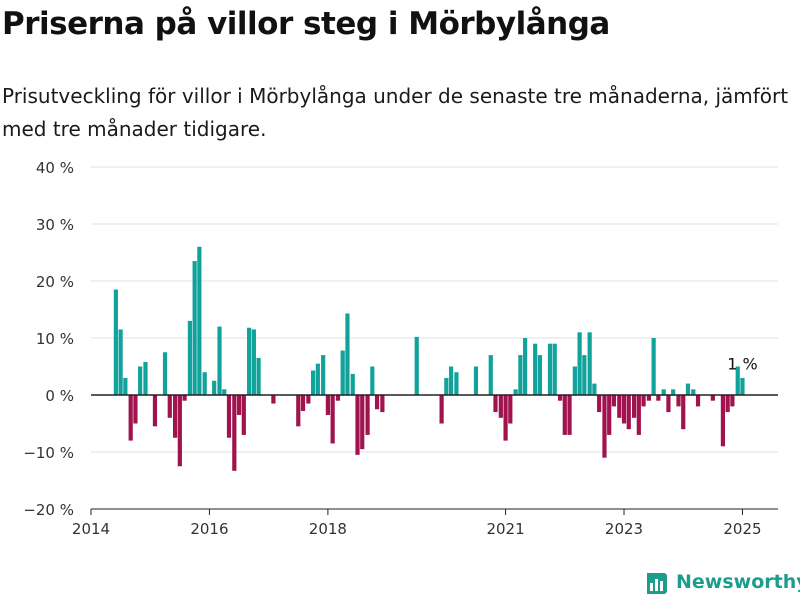  Describe the element at coordinates (738, 582) in the screenshot. I see `brand-name: Newsworthy` at that location.